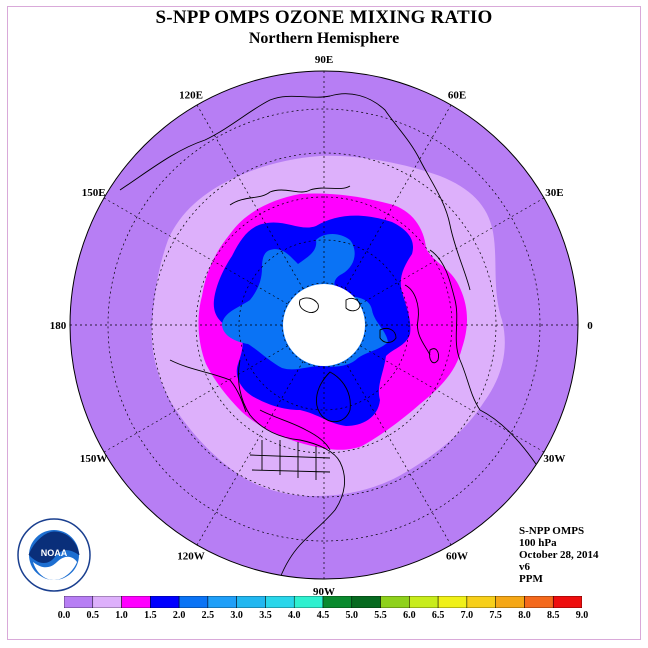 The width and height of the screenshot is (648, 648). I want to click on longitude-label: 150E, so click(94, 193).